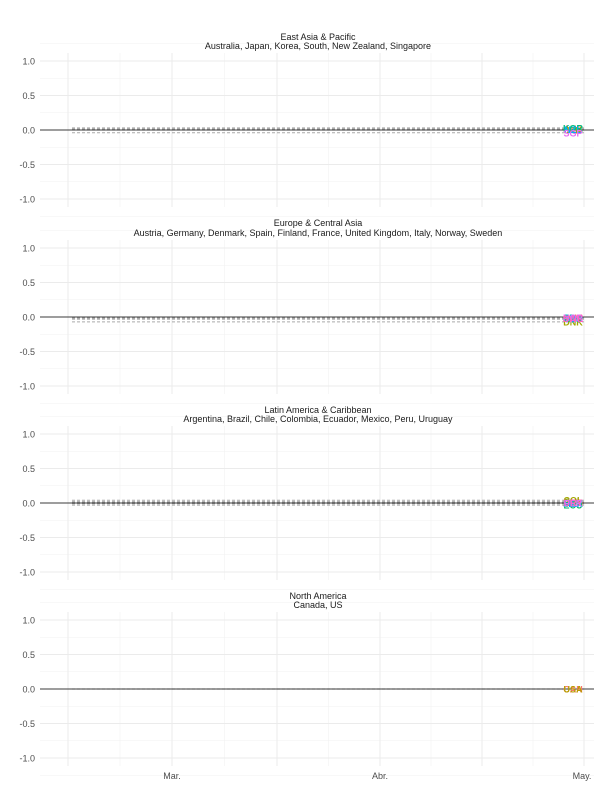 Image resolution: width=600 pixels, height=800 pixels. What do you see at coordinates (582, 776) in the screenshot?
I see `x-tick-label: May.` at bounding box center [582, 776].